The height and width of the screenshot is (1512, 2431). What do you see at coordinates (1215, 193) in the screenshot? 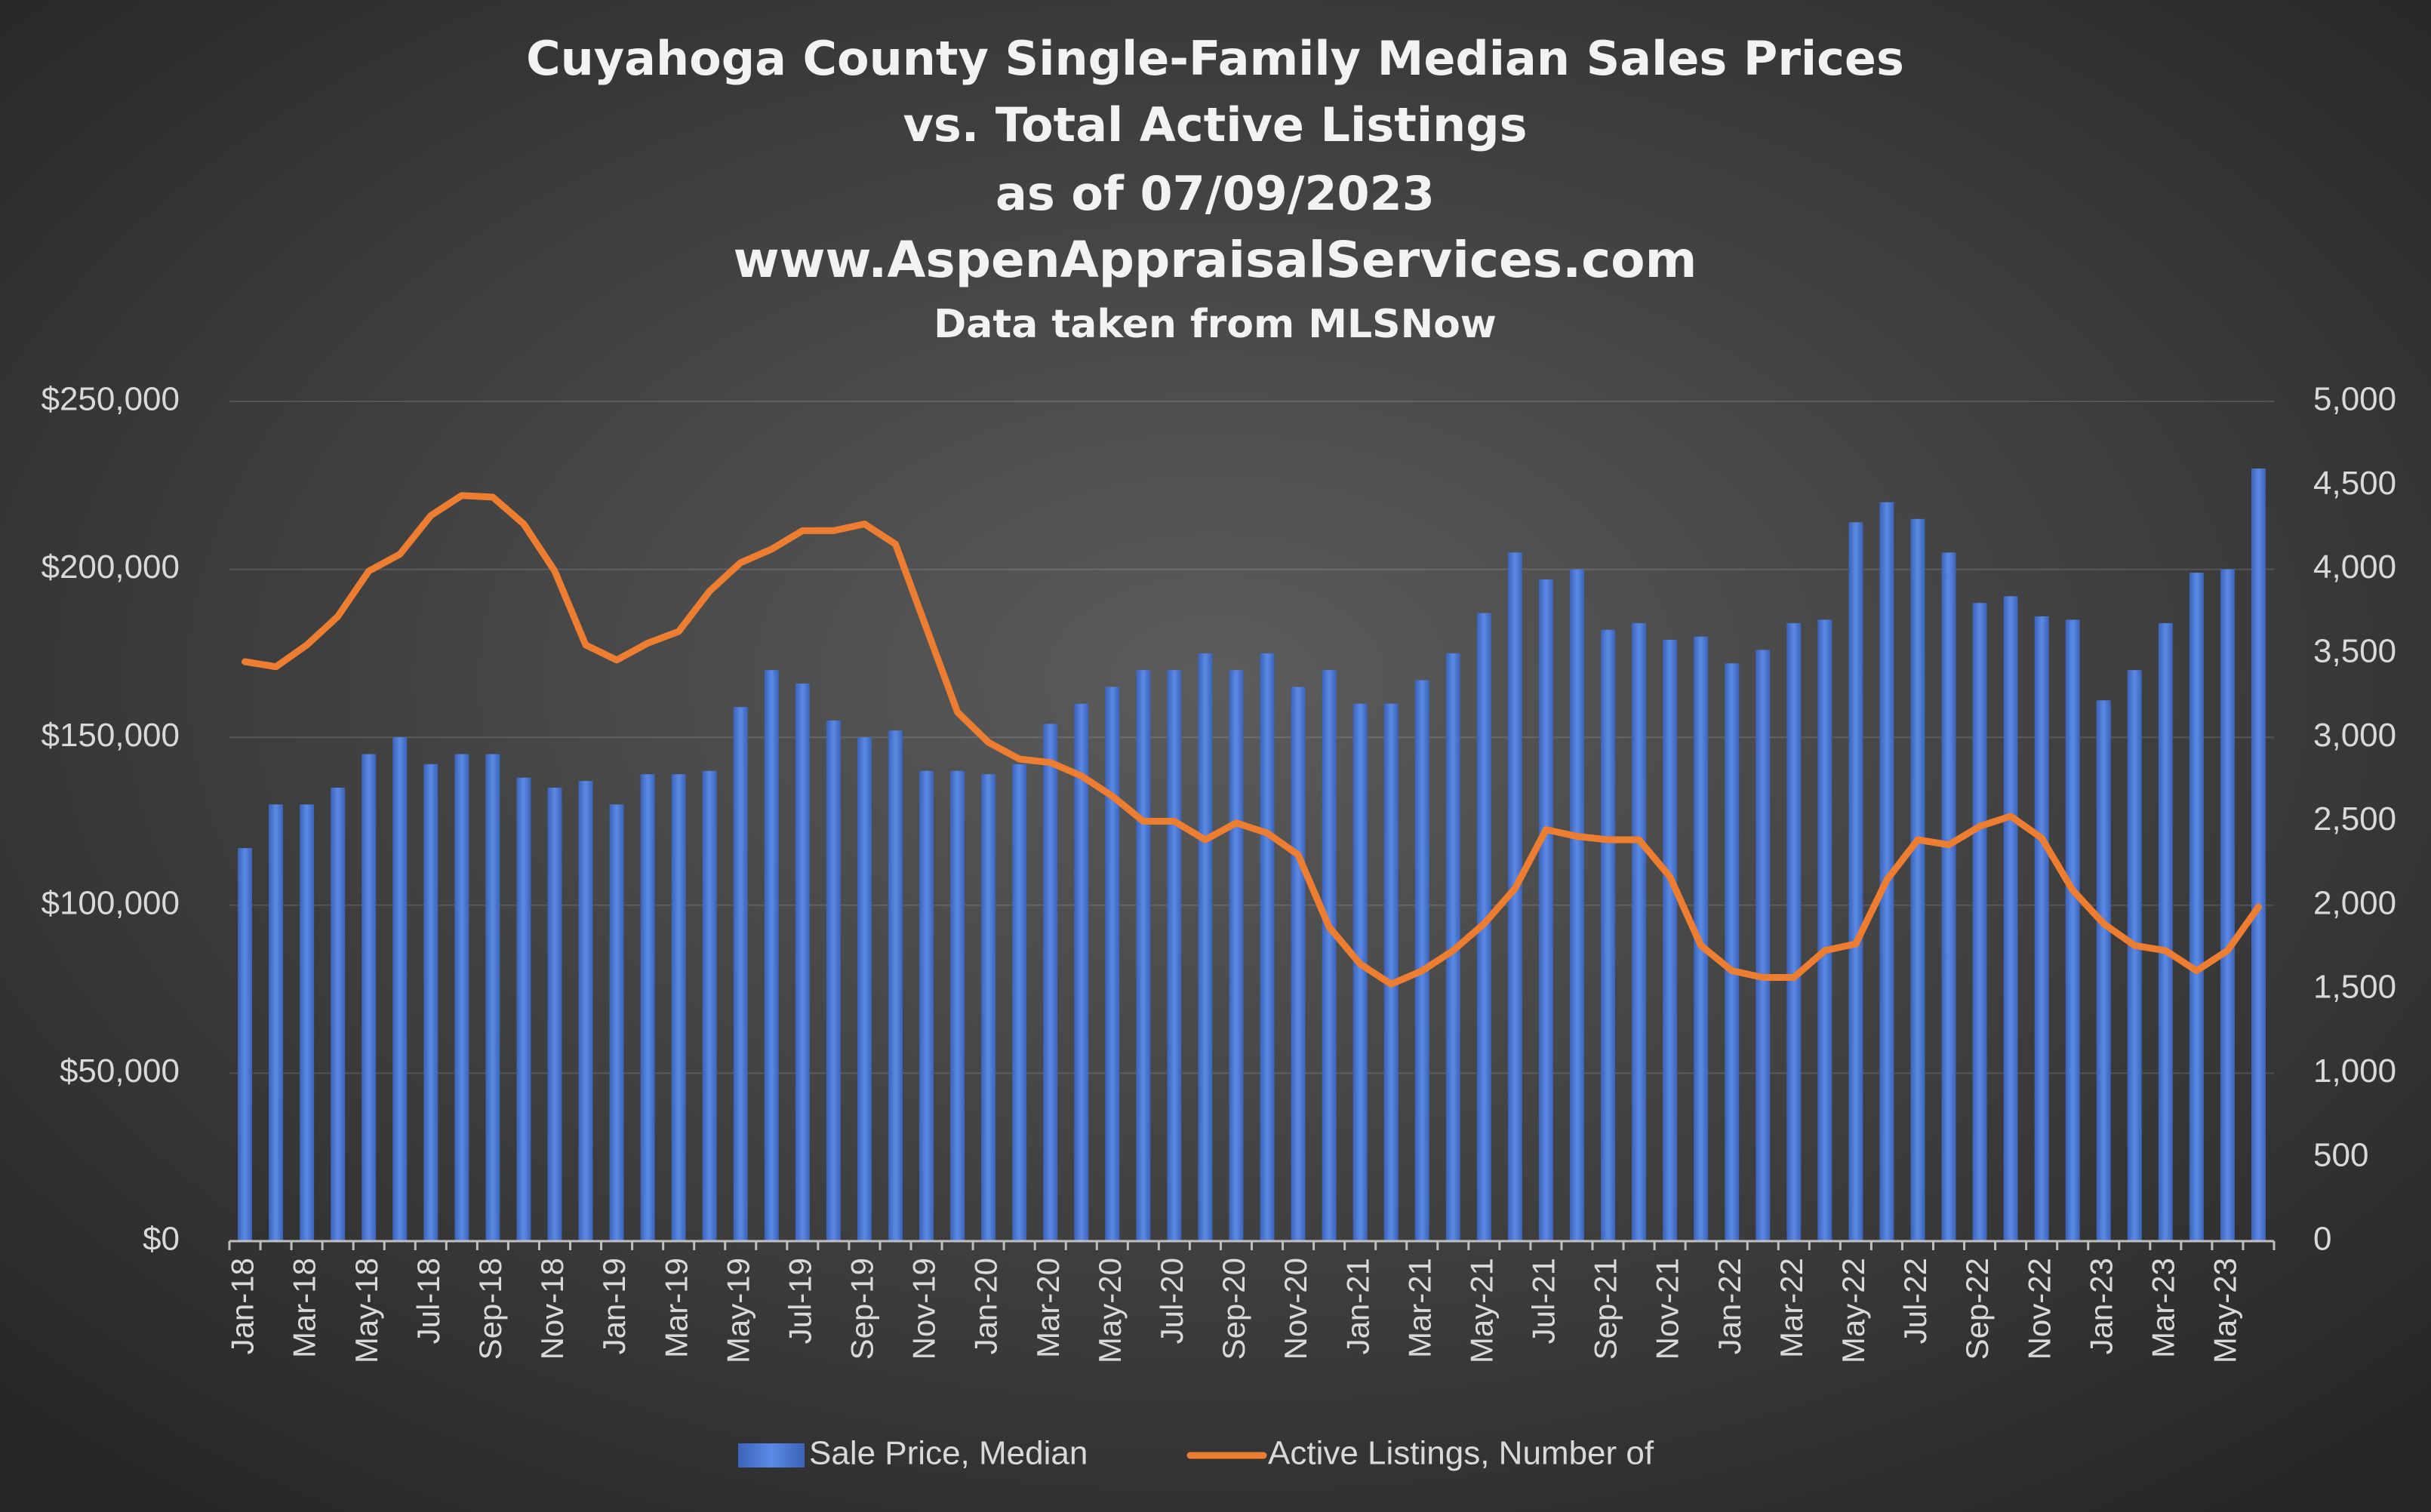
I see `chart-title: as of 07/09/2023` at bounding box center [1215, 193].